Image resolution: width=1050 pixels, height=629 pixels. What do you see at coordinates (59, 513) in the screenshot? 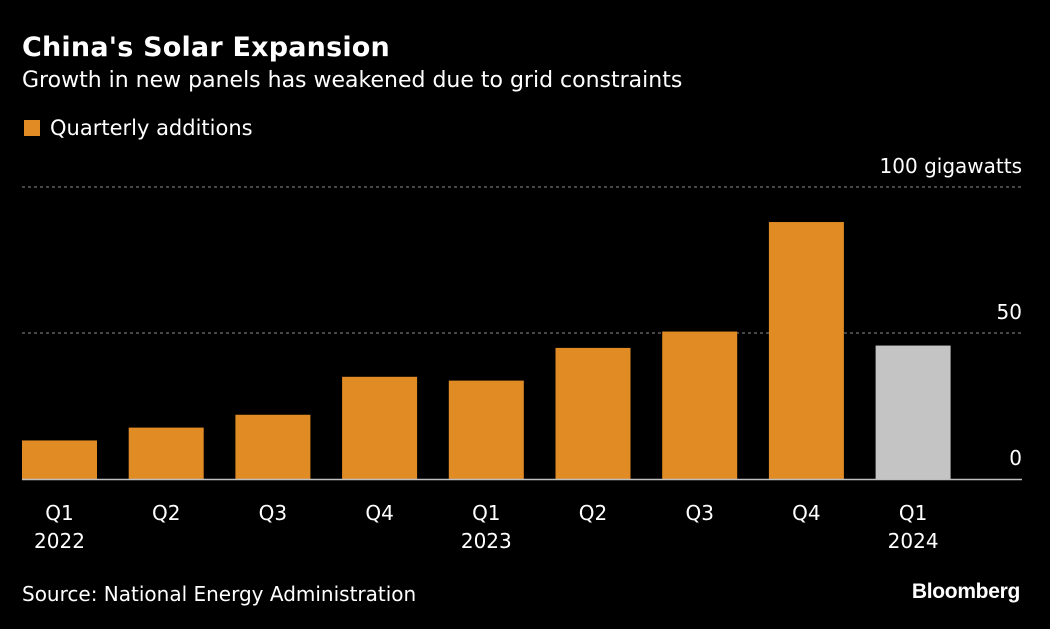
I see `x-tick-quarter-0: Q1` at bounding box center [59, 513].